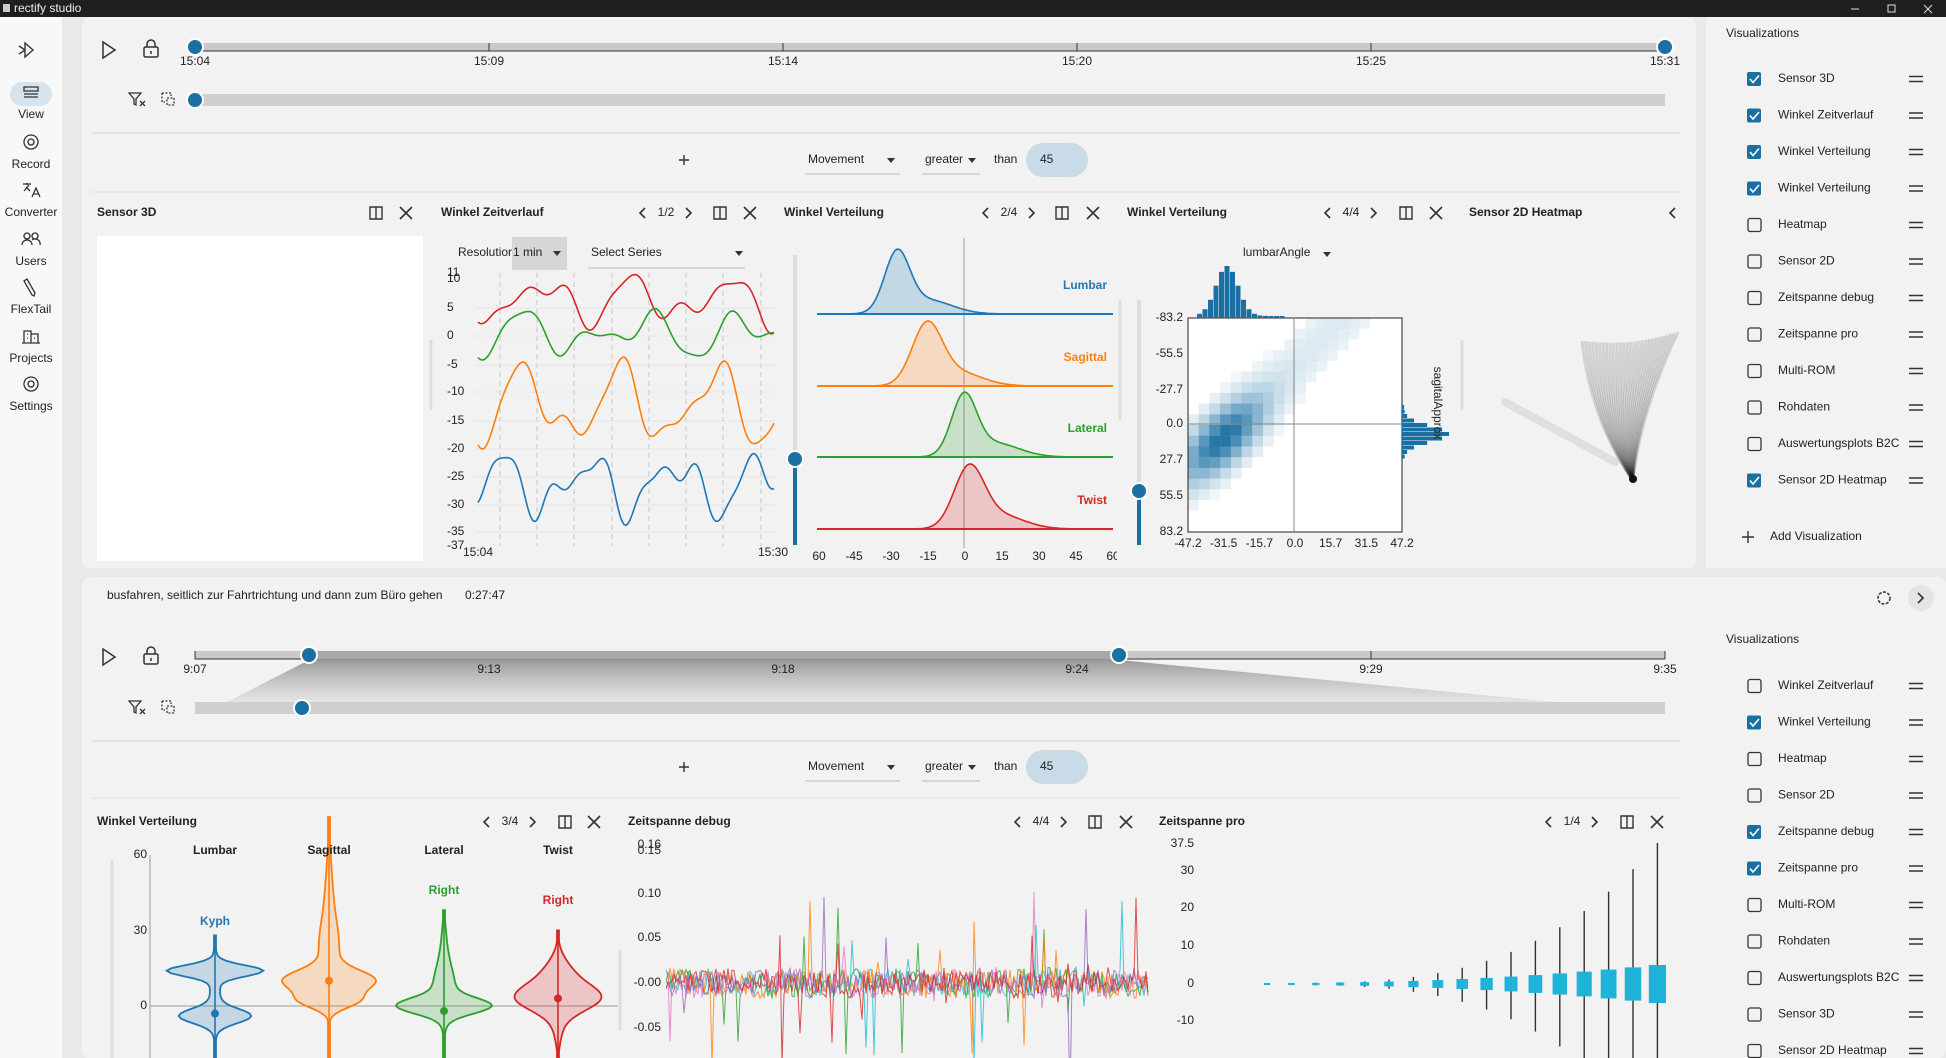 The height and width of the screenshot is (1058, 1946). I want to click on window-close-button, so click(1928, 9).